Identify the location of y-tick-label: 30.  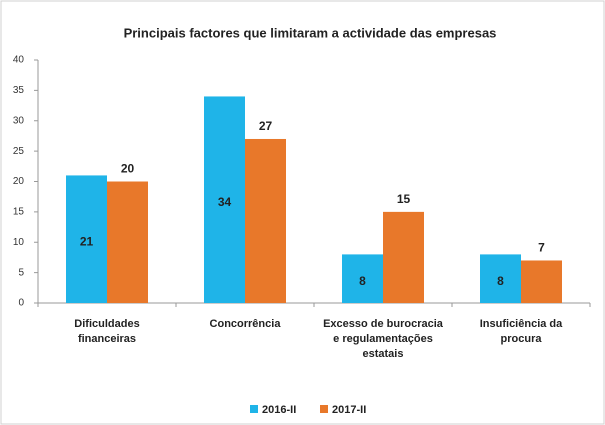
(19, 120).